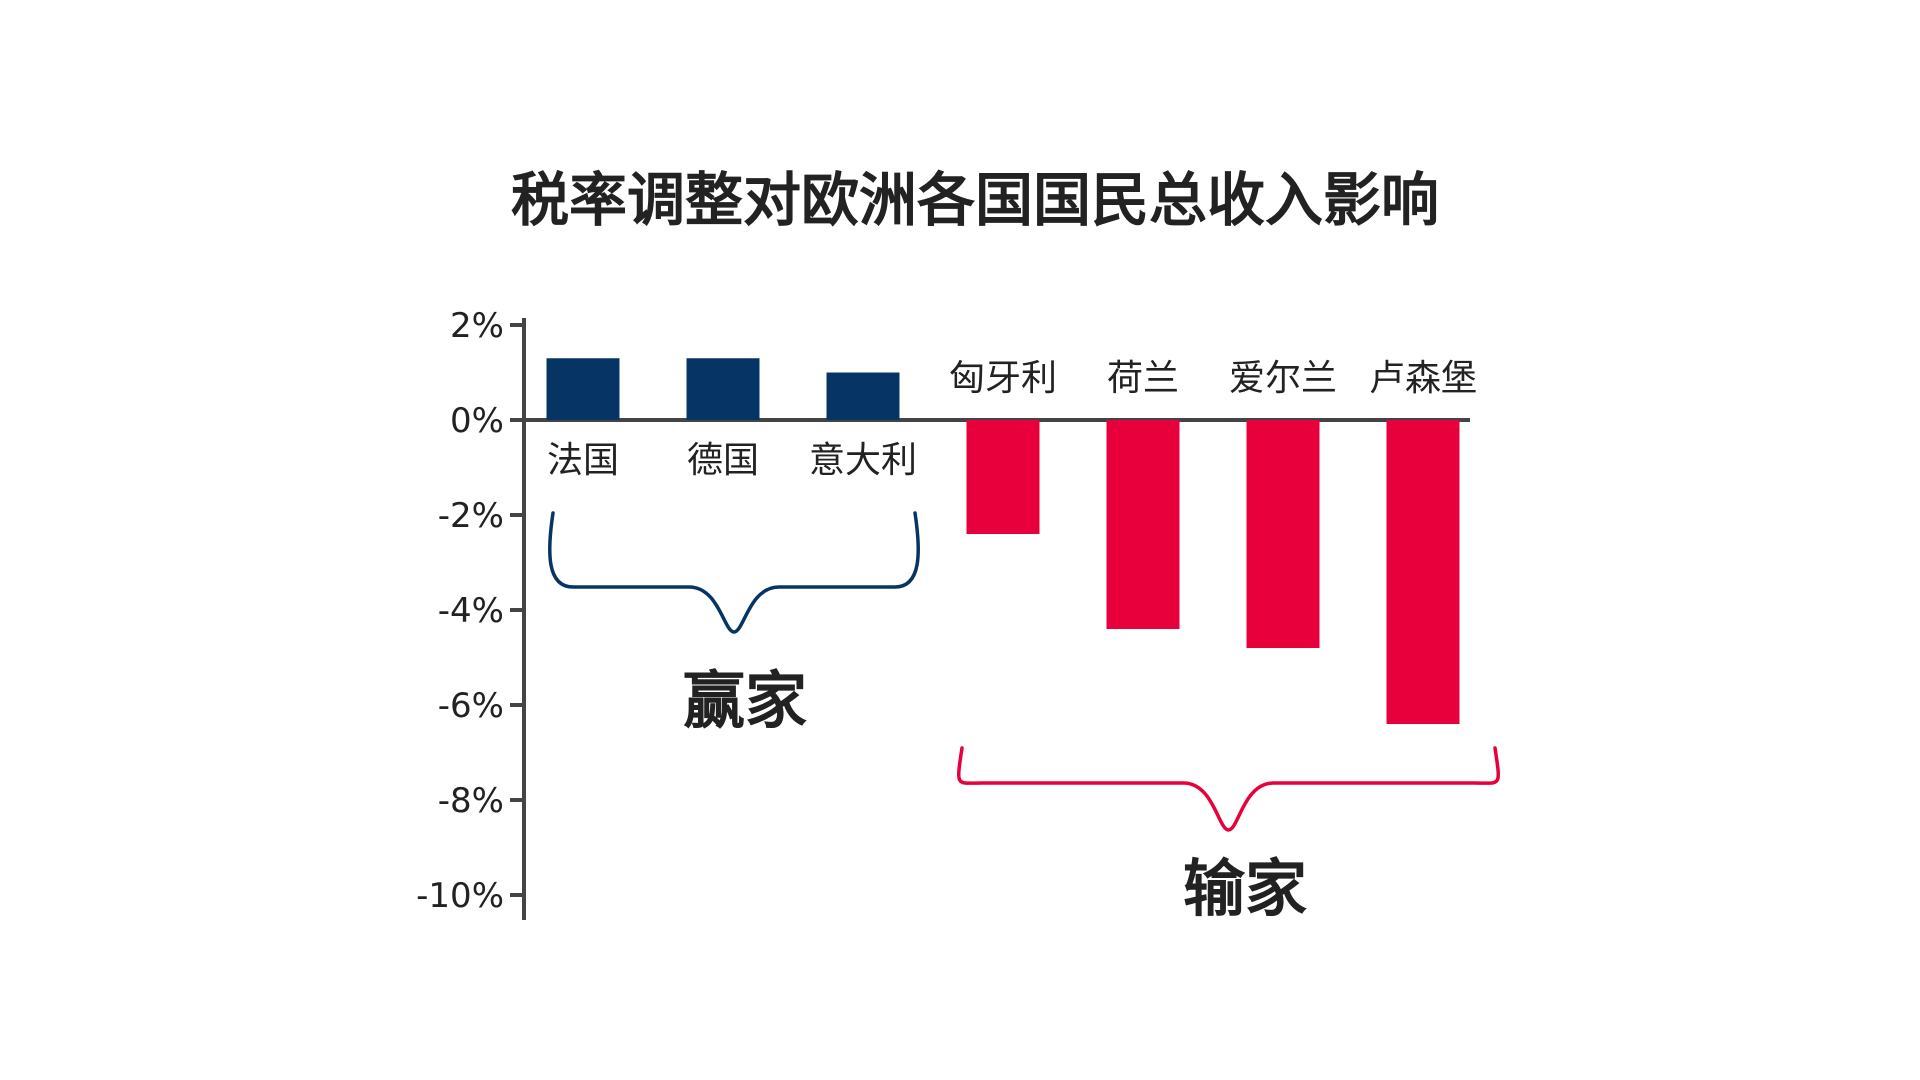  I want to click on y-tick-label: -2%, so click(471, 516).